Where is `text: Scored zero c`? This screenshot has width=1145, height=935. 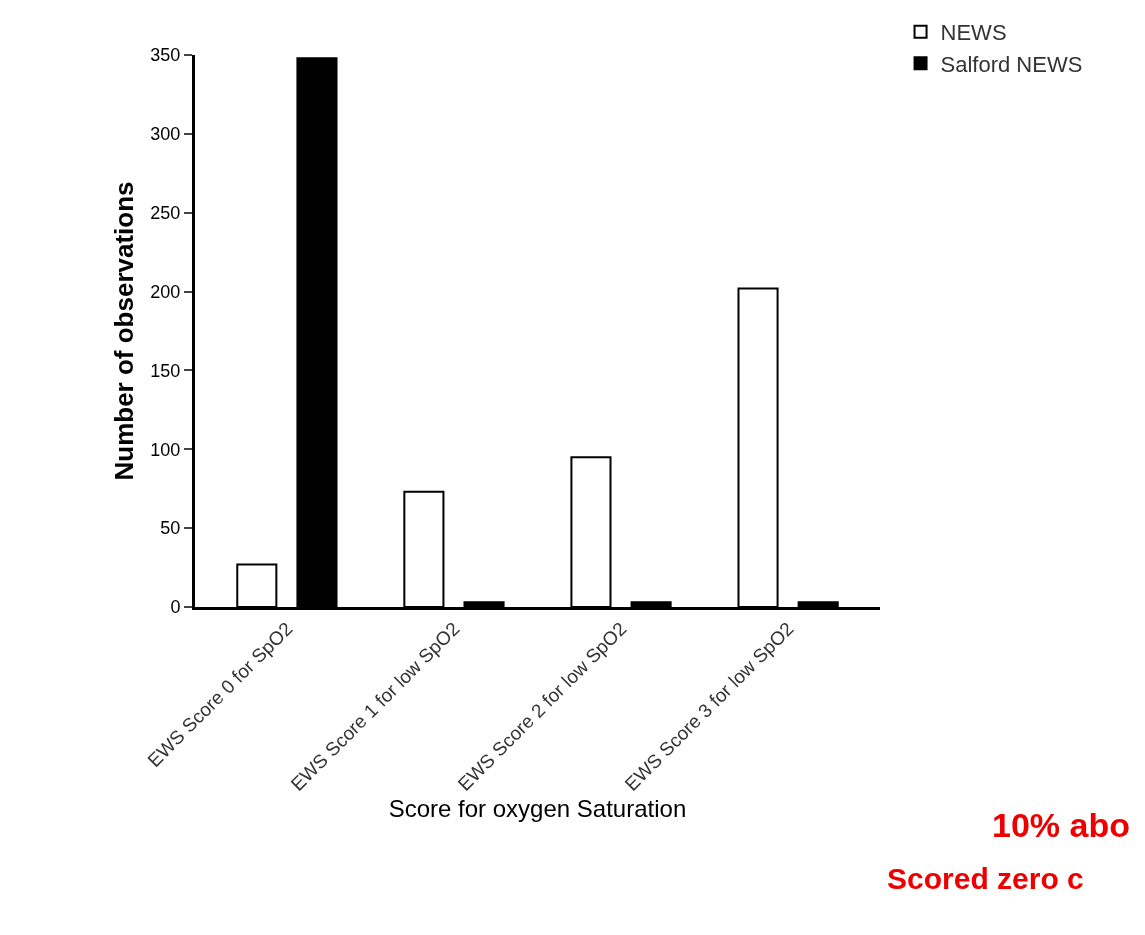 text: Scored zero c is located at coordinates (985, 878).